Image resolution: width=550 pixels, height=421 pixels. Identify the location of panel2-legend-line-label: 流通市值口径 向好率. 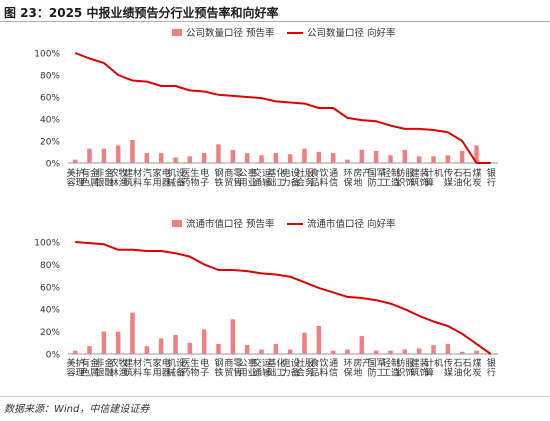
(351, 224).